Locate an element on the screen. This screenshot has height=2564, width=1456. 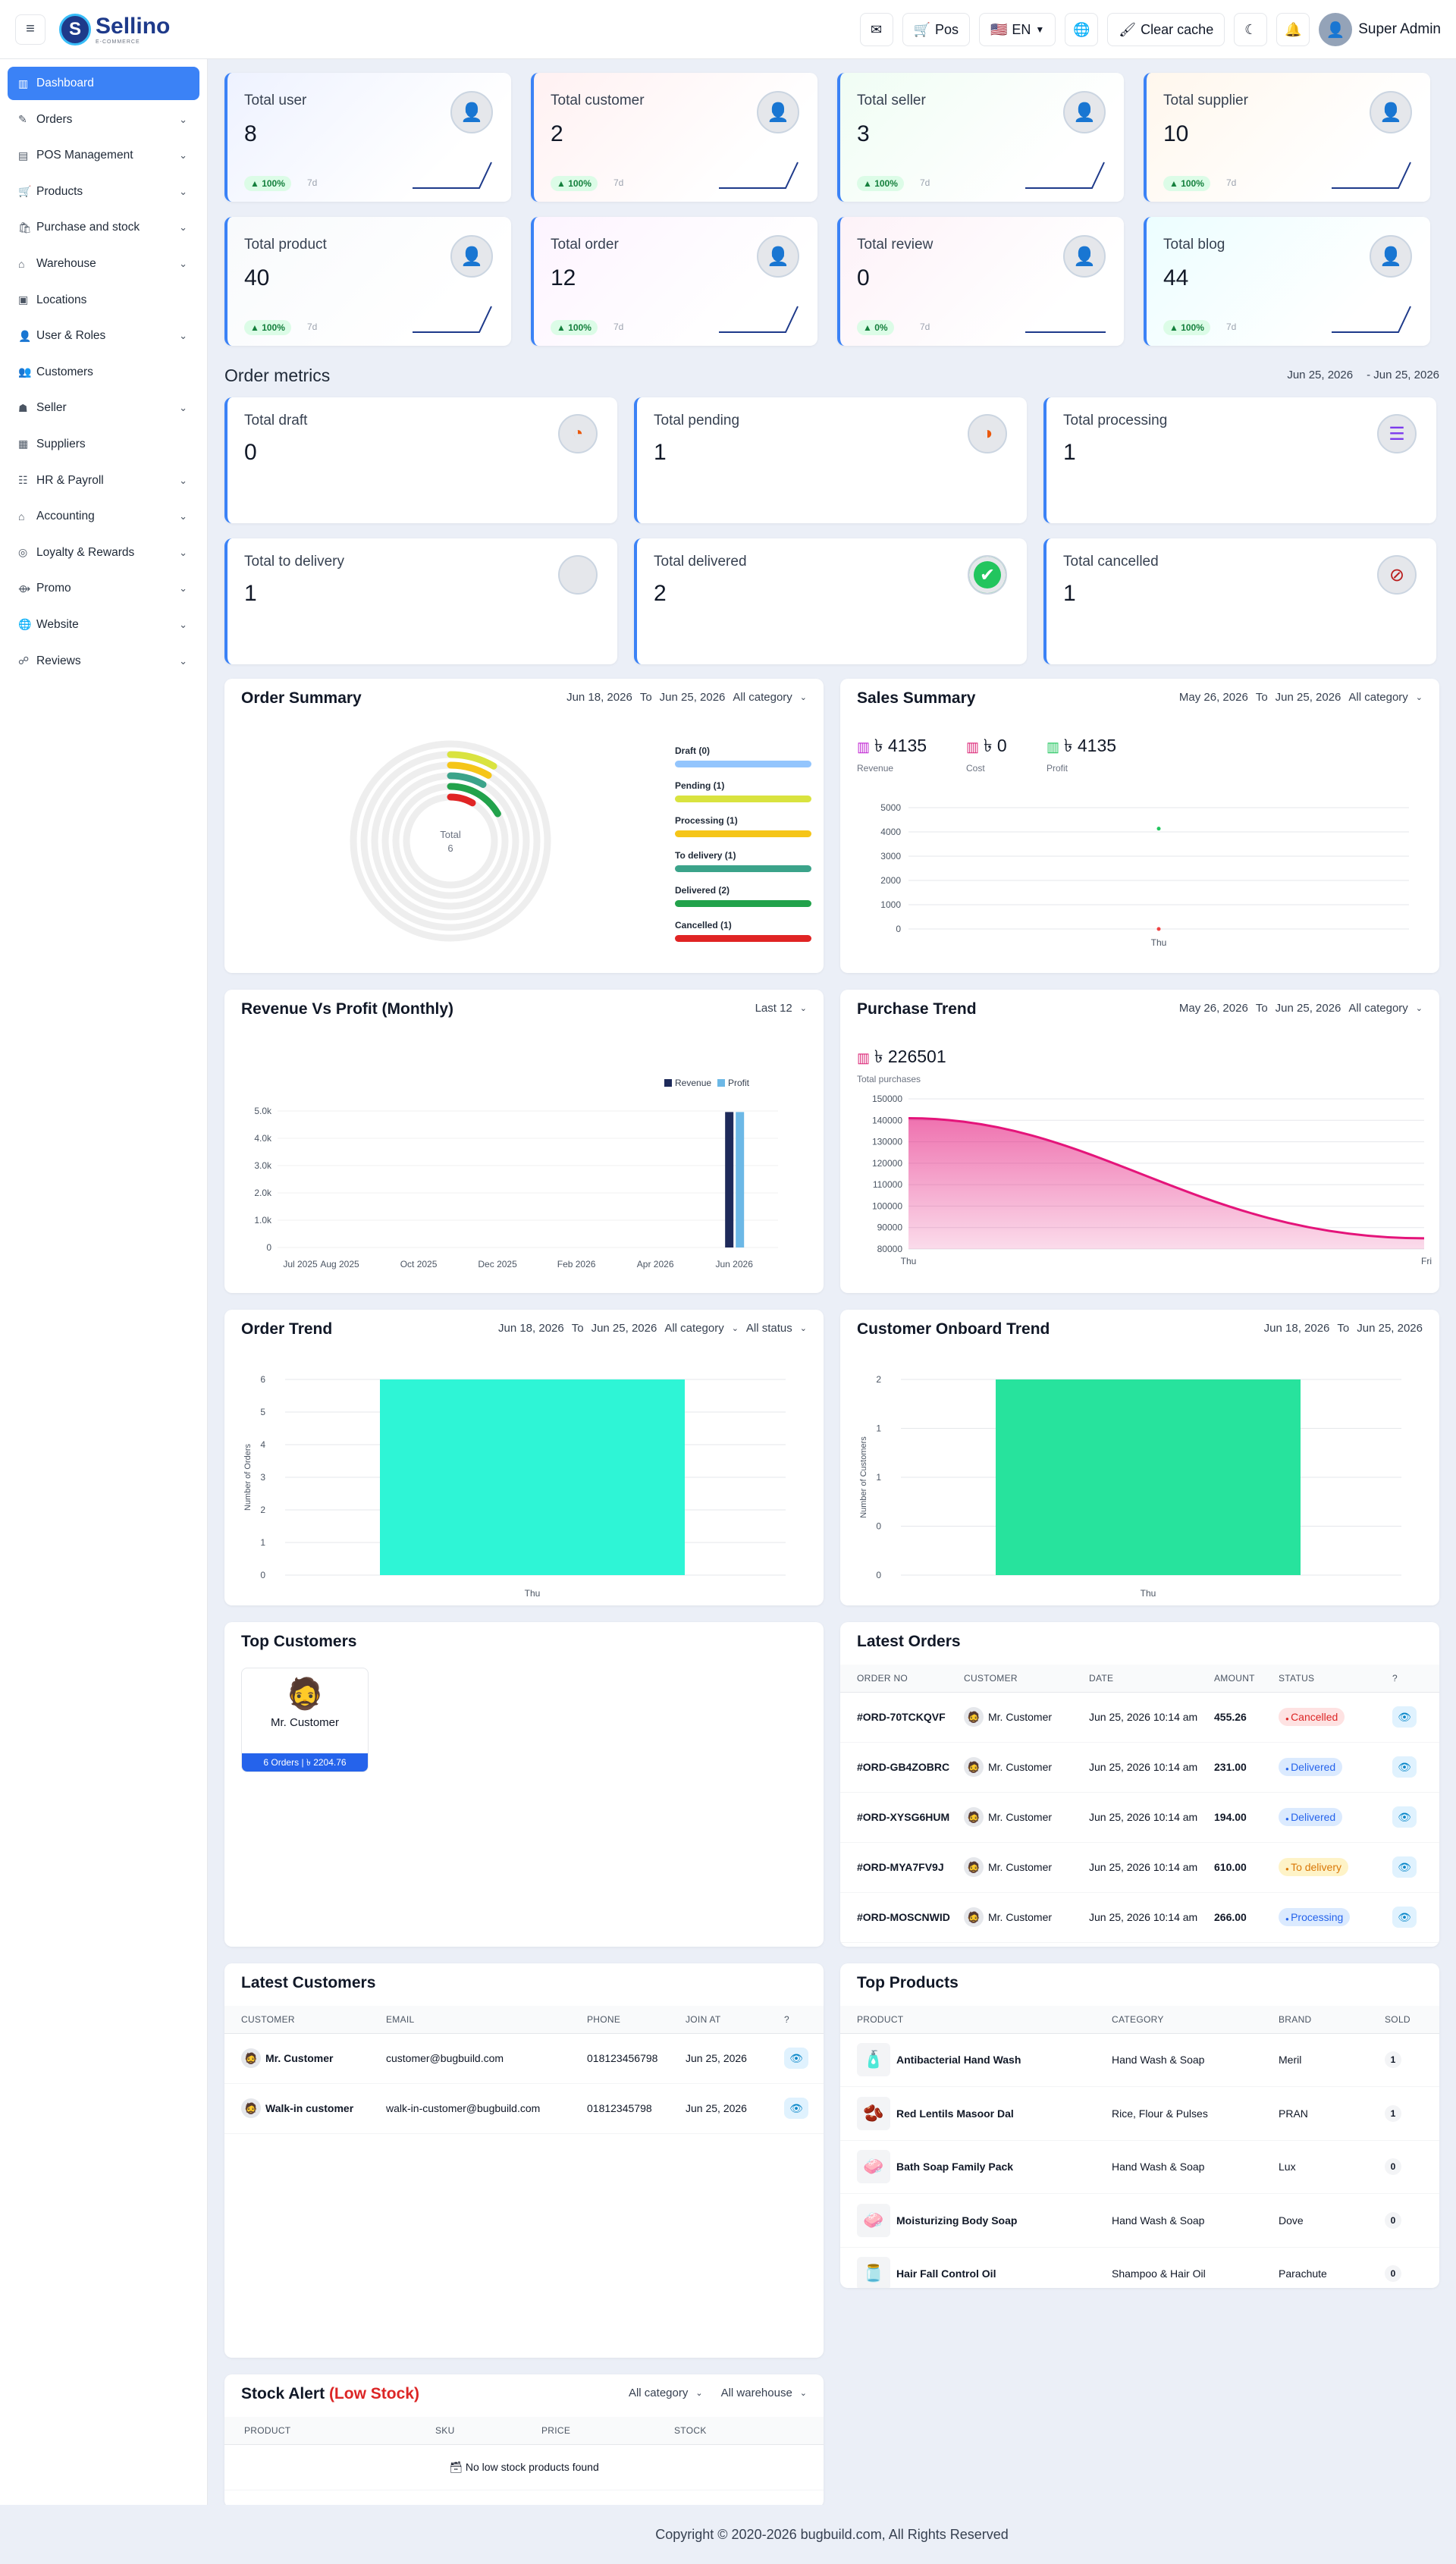
sidebar-item-locations: ▣ Locations is located at coordinates (103, 300).